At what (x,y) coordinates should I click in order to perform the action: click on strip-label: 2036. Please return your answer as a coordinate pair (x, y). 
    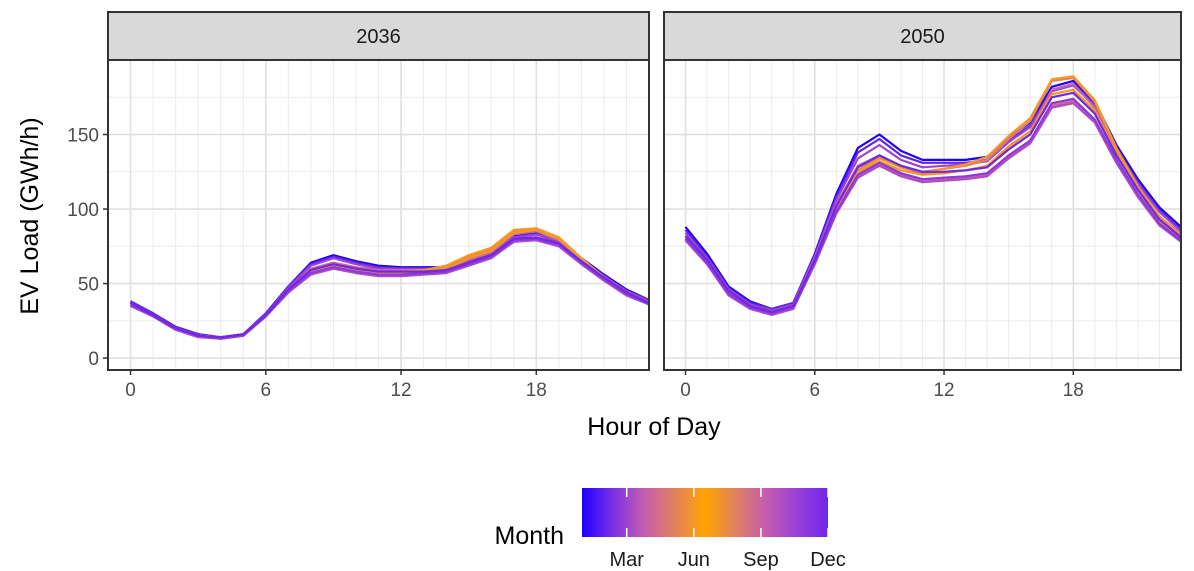
    Looking at the image, I should click on (378, 37).